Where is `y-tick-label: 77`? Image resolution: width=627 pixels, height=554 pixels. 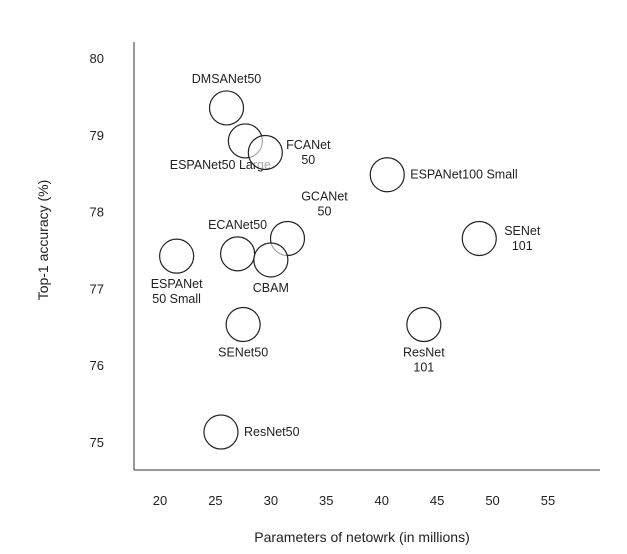 y-tick-label: 77 is located at coordinates (97, 288).